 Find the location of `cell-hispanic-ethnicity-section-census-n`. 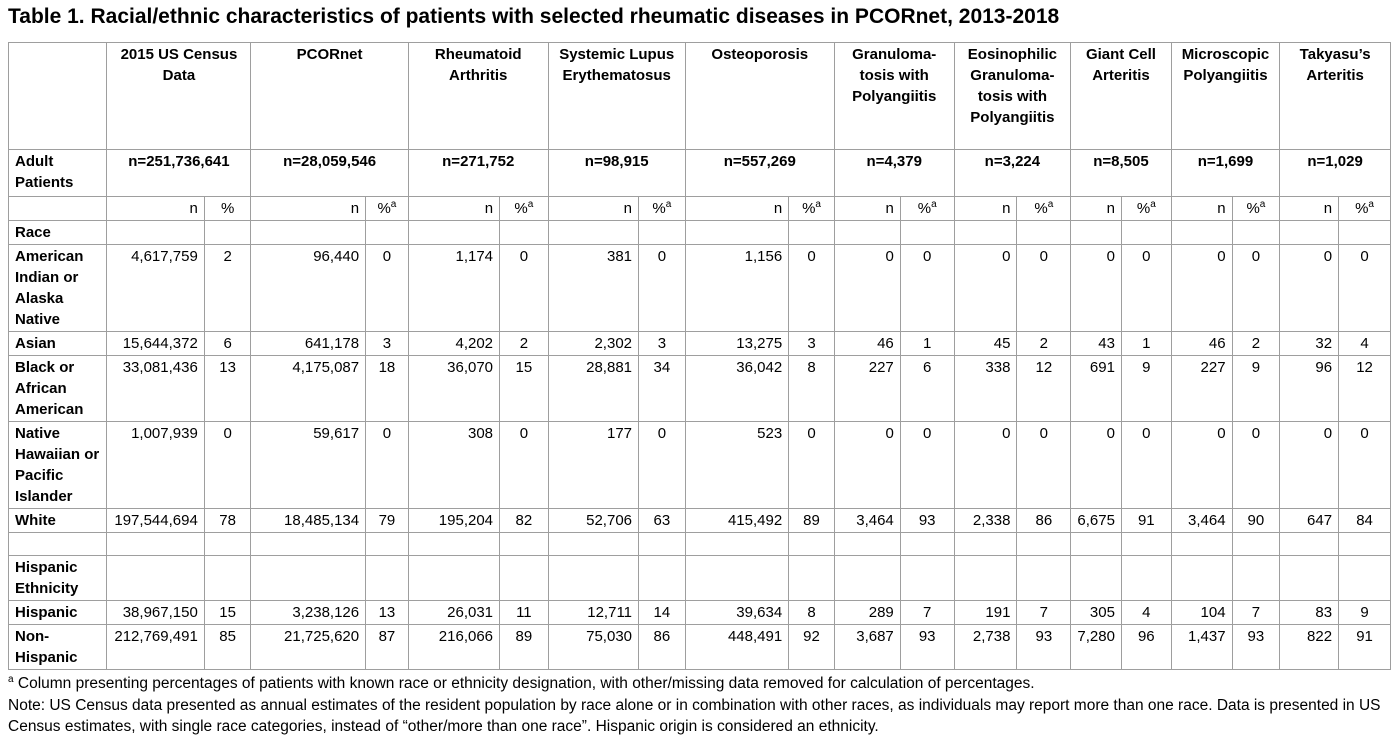

cell-hispanic-ethnicity-section-census-n is located at coordinates (155, 578).